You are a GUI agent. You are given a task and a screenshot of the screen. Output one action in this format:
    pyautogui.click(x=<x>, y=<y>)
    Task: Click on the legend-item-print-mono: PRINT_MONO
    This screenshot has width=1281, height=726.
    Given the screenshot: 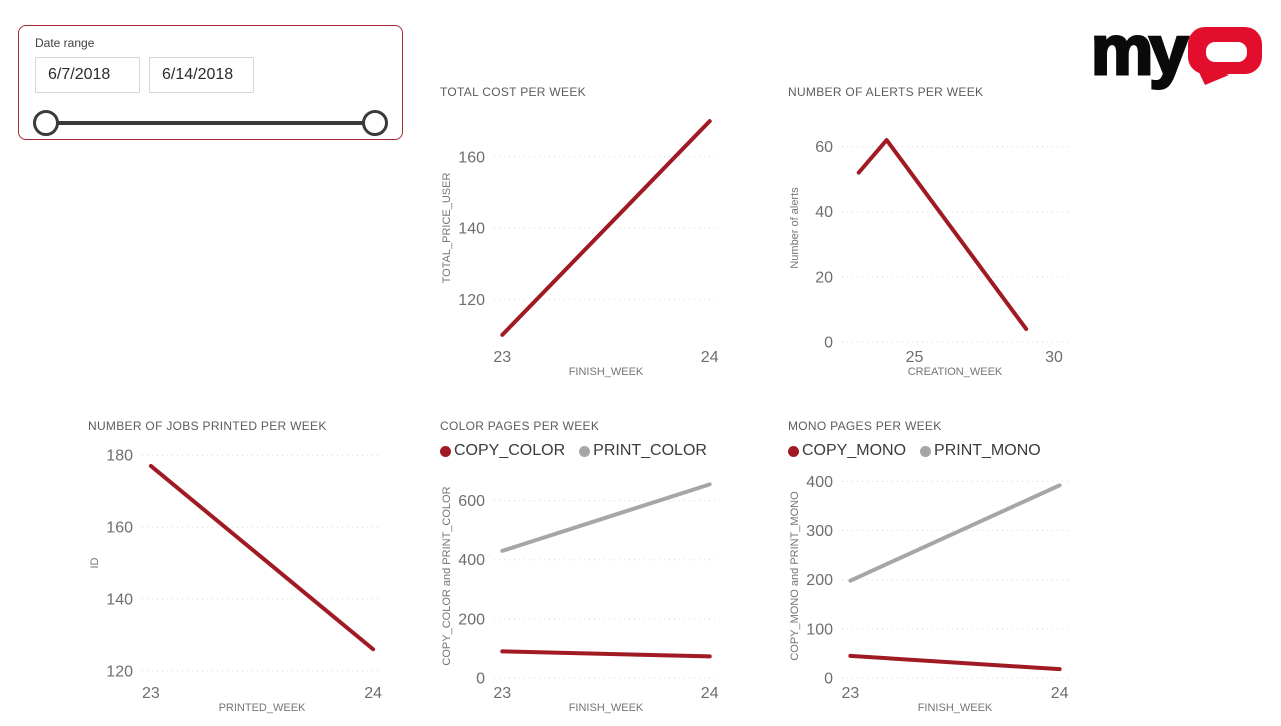 What is the action you would take?
    pyautogui.click(x=980, y=451)
    